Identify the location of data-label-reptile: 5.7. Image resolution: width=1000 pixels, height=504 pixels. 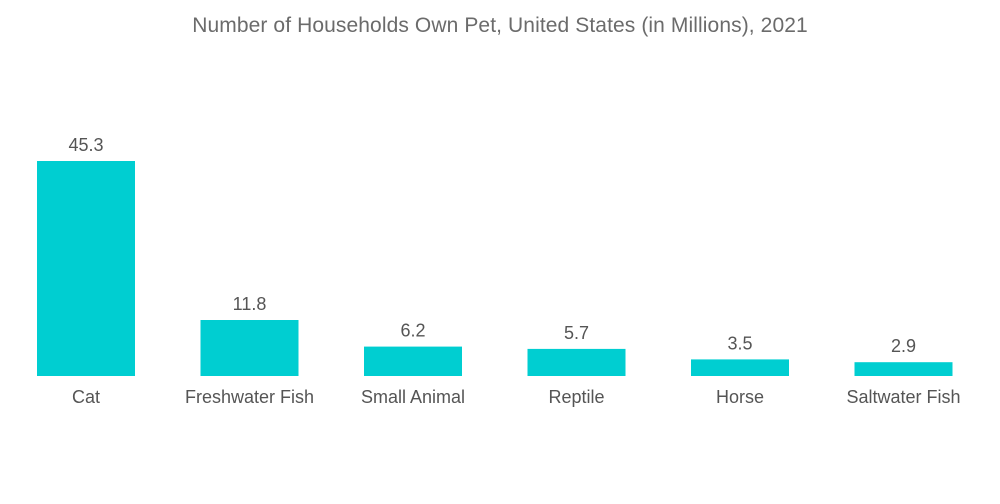
(576, 333).